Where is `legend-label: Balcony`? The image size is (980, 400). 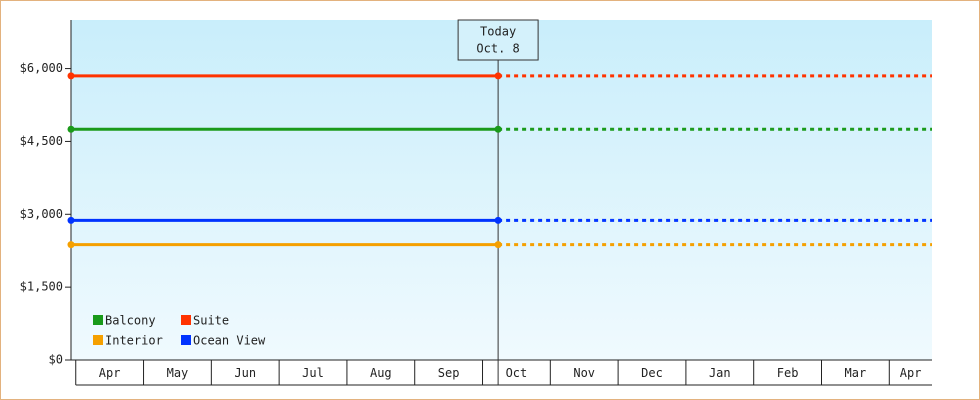 legend-label: Balcony is located at coordinates (130, 321).